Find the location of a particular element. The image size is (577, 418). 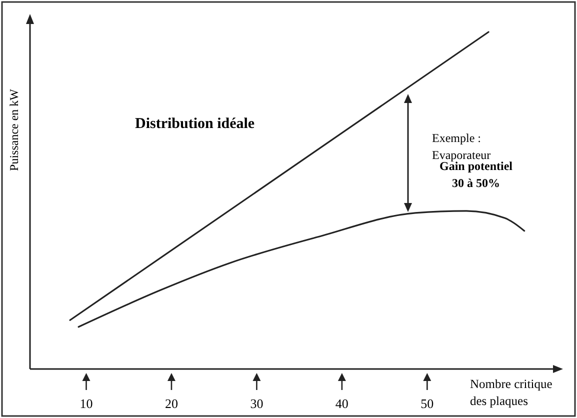

annotation: Distribution idéale is located at coordinates (195, 124).